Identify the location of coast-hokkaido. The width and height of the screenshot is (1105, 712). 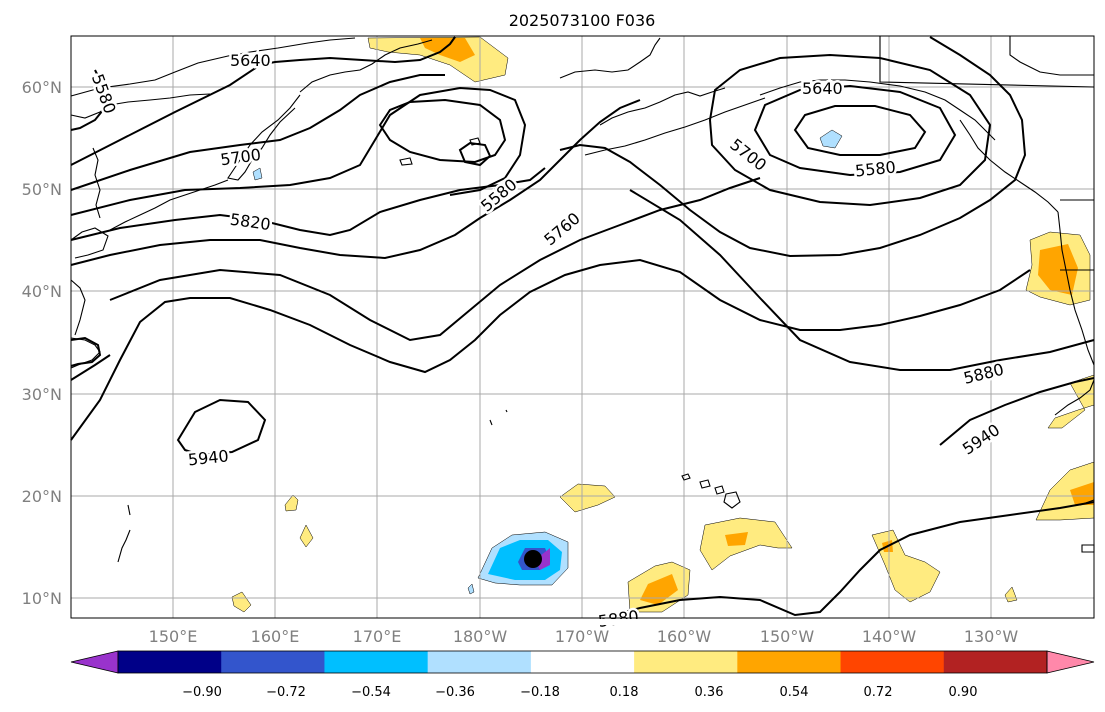
(89, 243).